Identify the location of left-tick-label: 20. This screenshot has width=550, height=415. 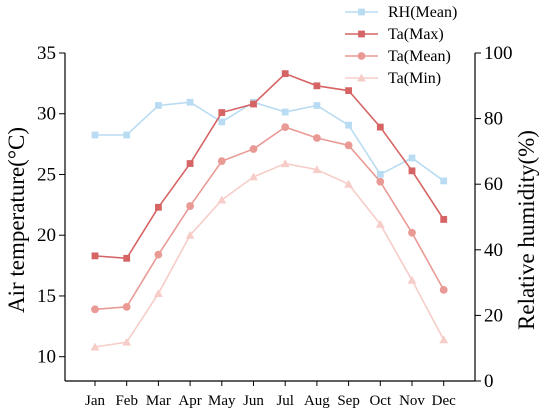
(46, 235).